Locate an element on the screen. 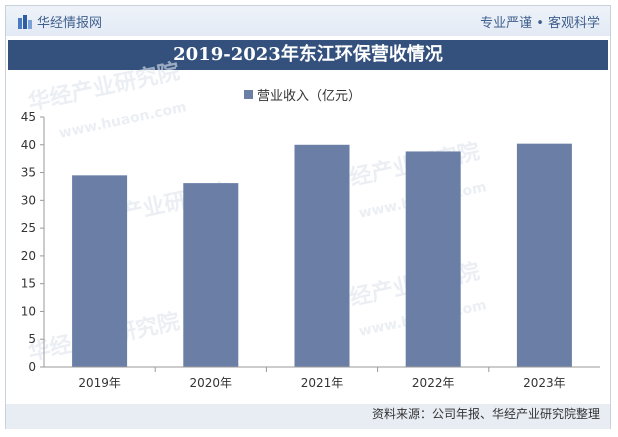  top-bar is located at coordinates (308, 21).